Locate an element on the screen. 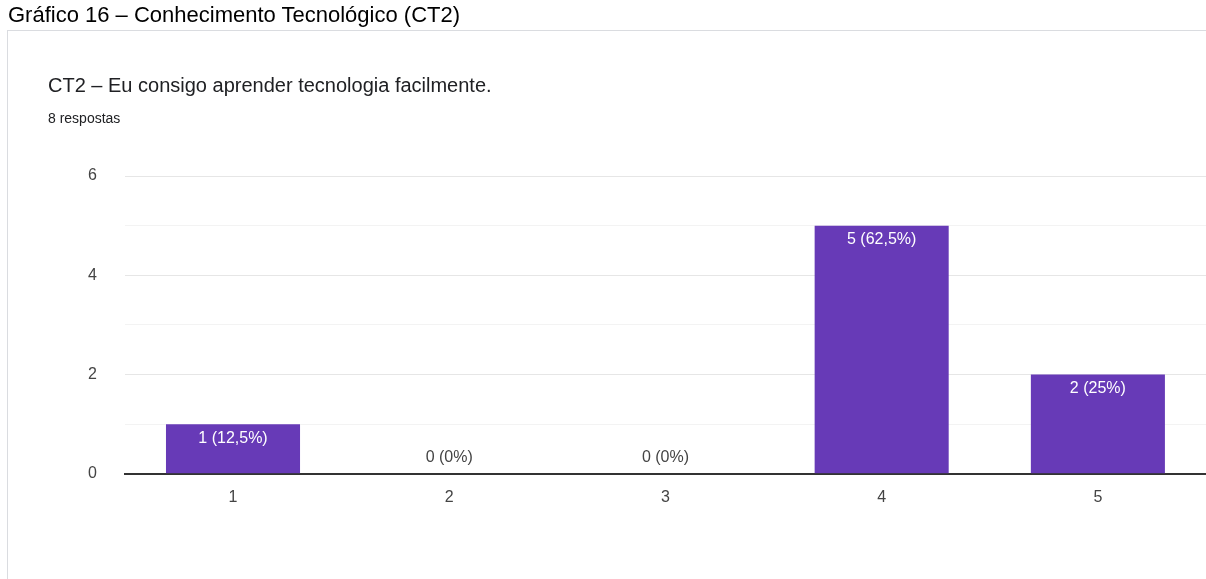  x-tick-label: 4 is located at coordinates (882, 496).